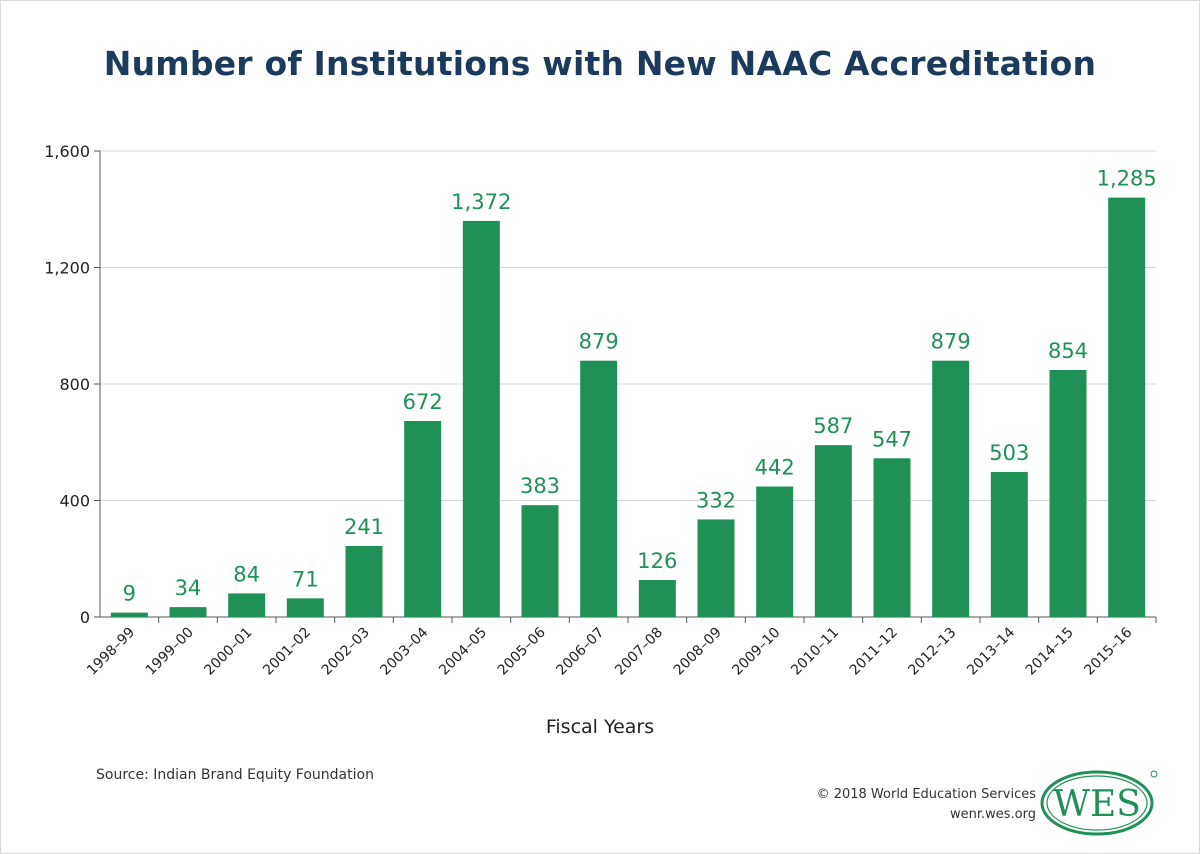 The image size is (1200, 854). What do you see at coordinates (1009, 453) in the screenshot?
I see `bar-value-label: 503` at bounding box center [1009, 453].